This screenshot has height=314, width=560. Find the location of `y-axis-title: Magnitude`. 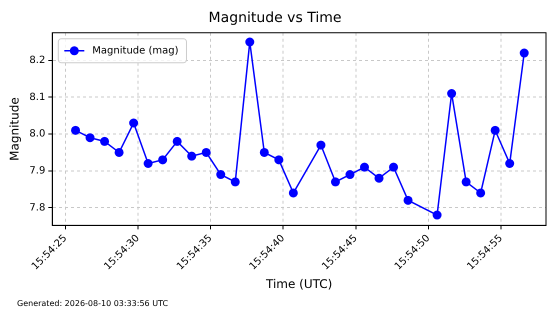

y-axis-title: Magnitude is located at coordinates (14, 129).